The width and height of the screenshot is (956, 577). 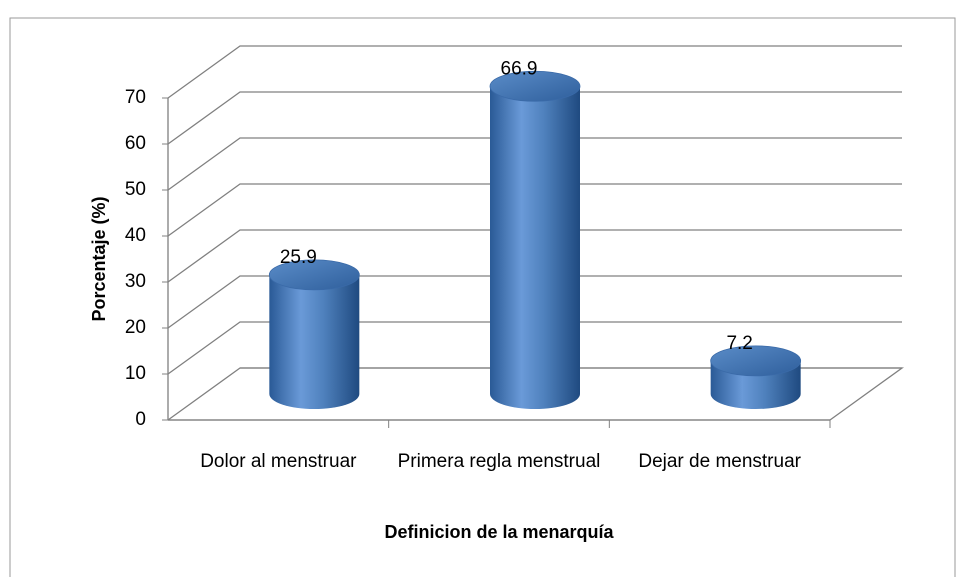 What do you see at coordinates (298, 257) in the screenshot?
I see `value-label: 25.9` at bounding box center [298, 257].